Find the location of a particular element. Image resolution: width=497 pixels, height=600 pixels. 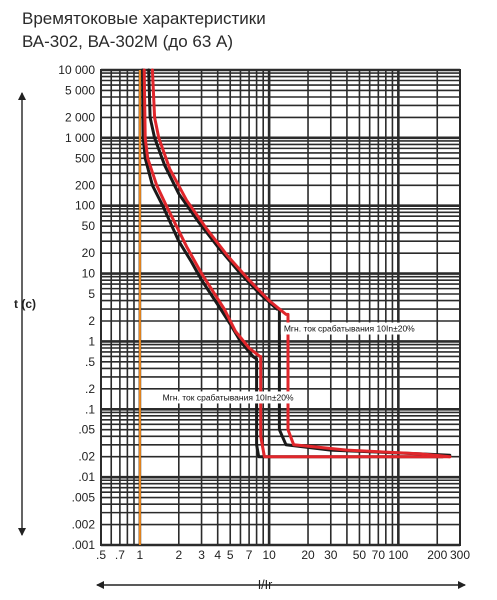

annotation-label-2: Мгн. ток срабатывания 10In±20% is located at coordinates (228, 397).